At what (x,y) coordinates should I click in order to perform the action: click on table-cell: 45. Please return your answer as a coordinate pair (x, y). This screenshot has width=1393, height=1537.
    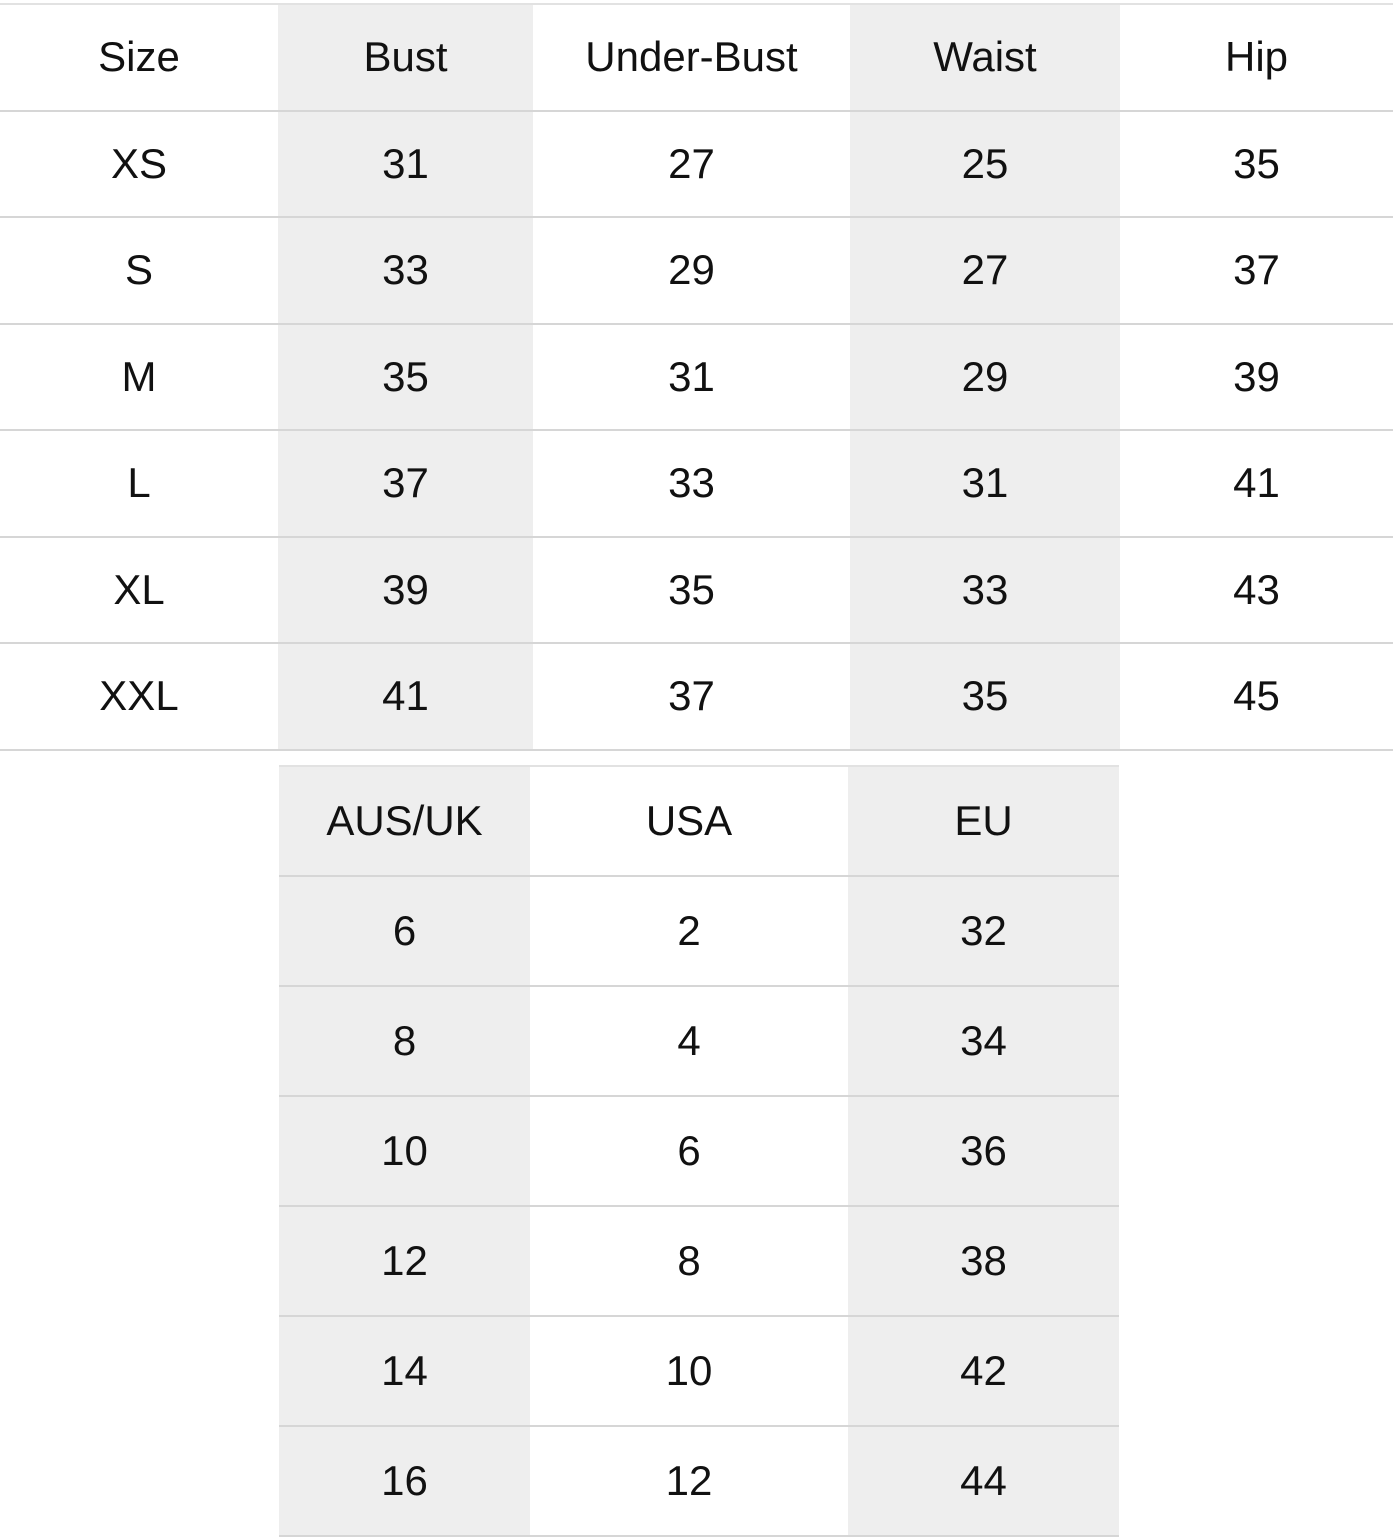
    Looking at the image, I should click on (1256, 697).